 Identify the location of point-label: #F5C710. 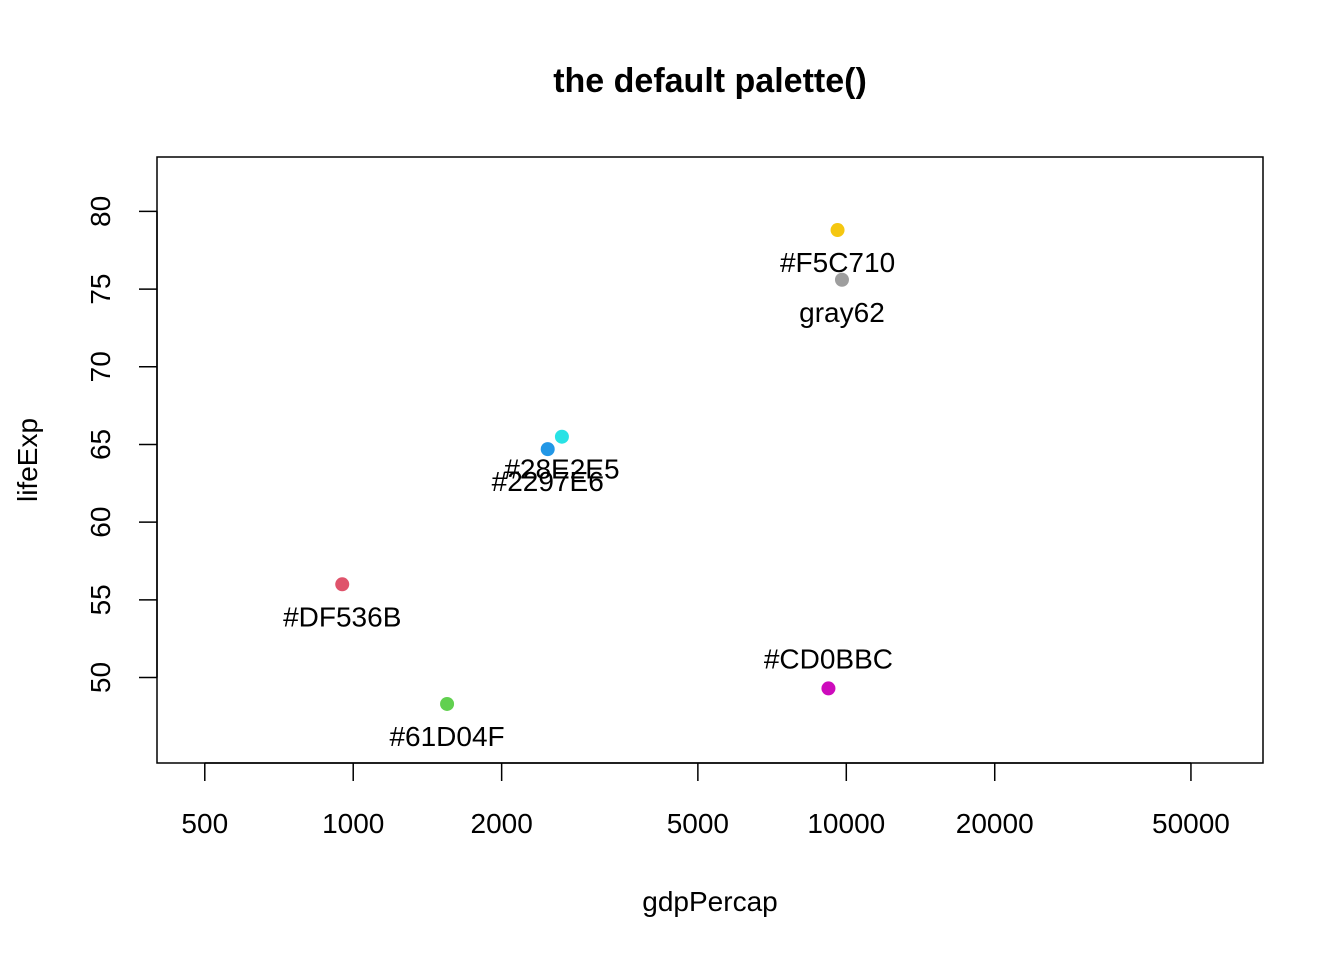
(837, 262).